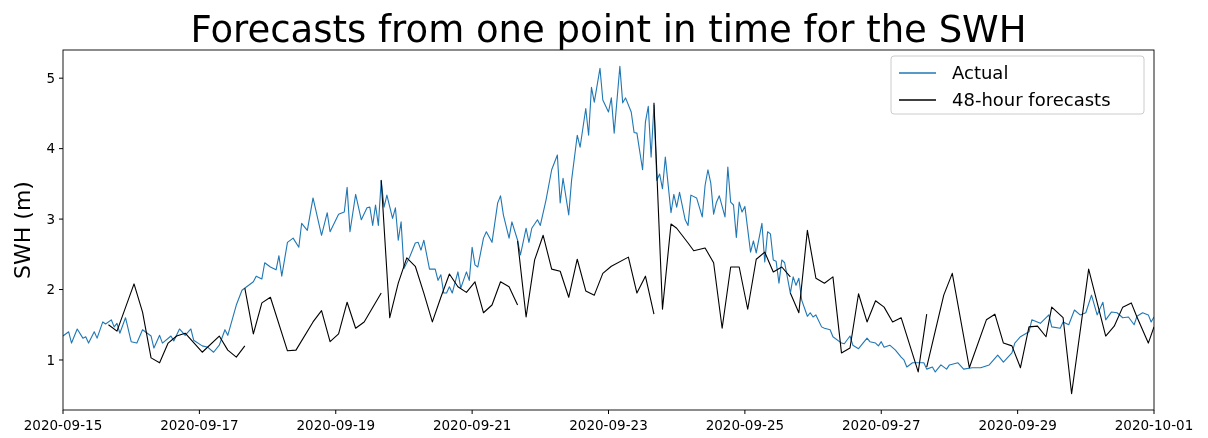  I want to click on y-tick-label: 1, so click(50, 359).